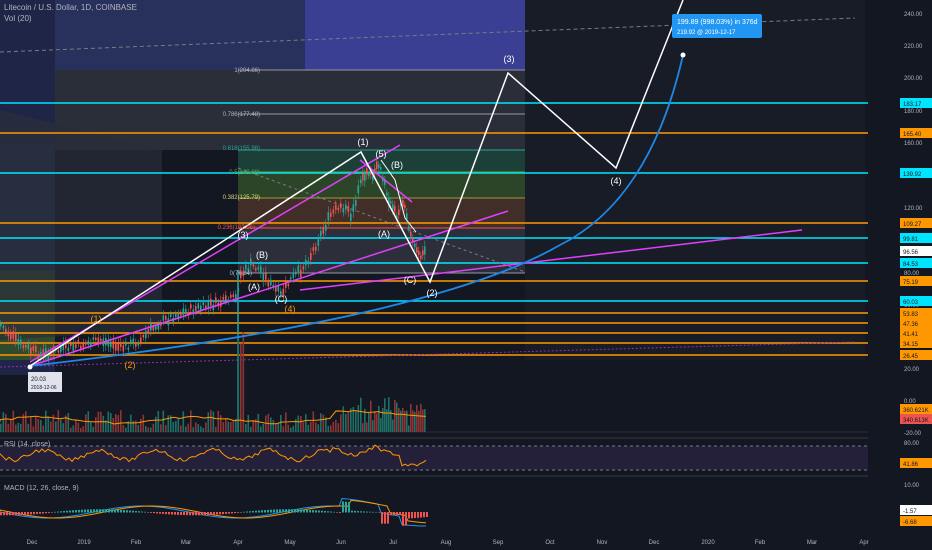  What do you see at coordinates (916, 510) in the screenshot?
I see `macd-badge-bg` at bounding box center [916, 510].